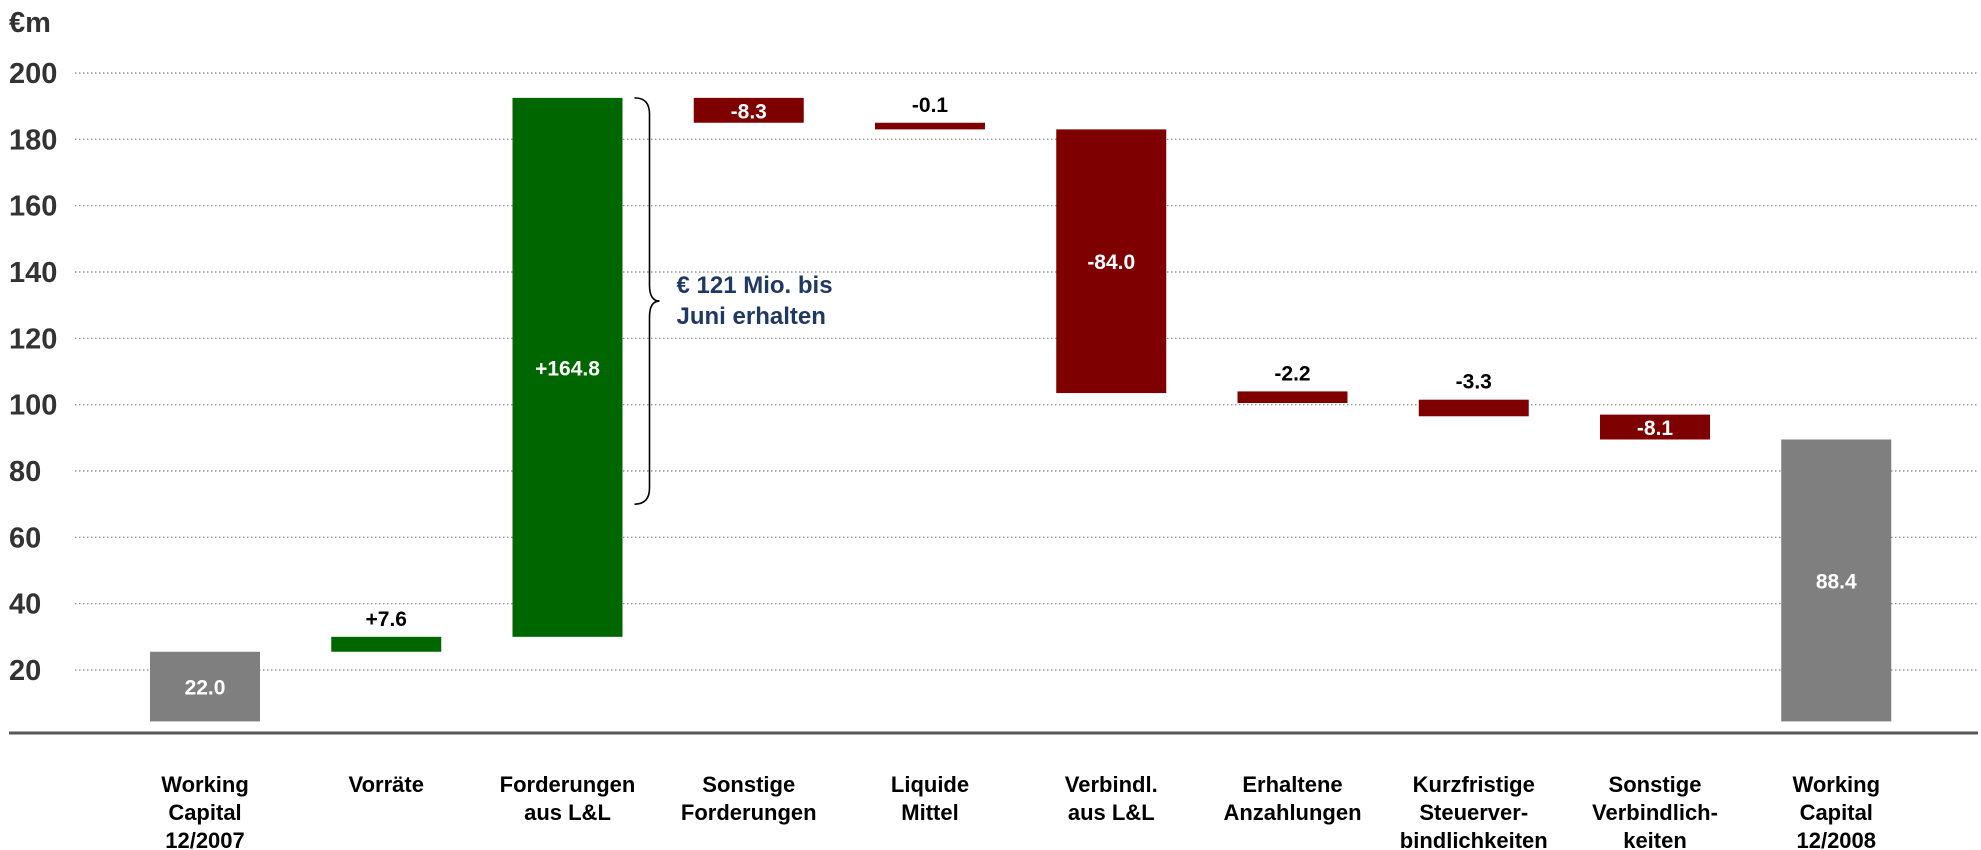 This screenshot has height=850, width=1981. What do you see at coordinates (33, 140) in the screenshot?
I see `y-tick-180: 180` at bounding box center [33, 140].